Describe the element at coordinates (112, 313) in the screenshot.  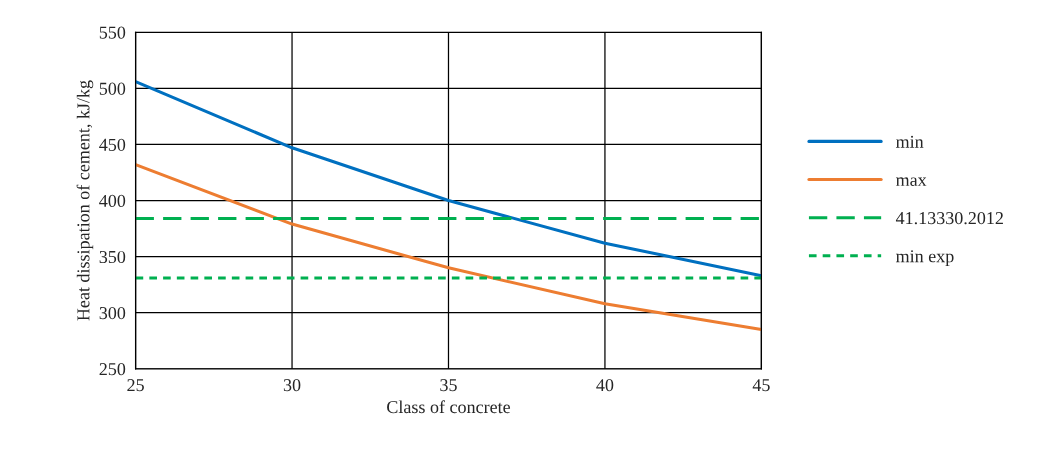
I see `y-tick-label: 300` at that location.